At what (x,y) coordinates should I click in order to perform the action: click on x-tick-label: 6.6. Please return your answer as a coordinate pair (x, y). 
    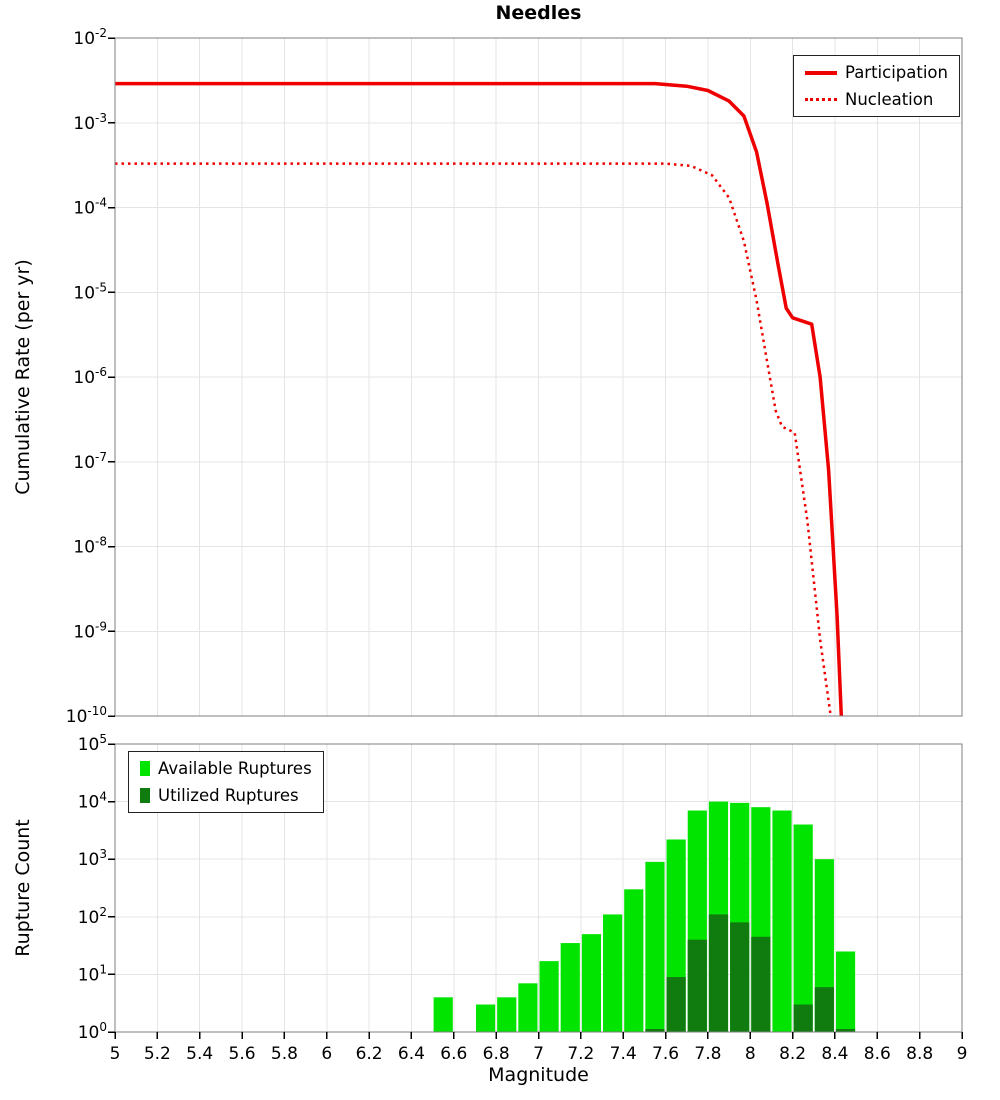
    Looking at the image, I should click on (453, 1054).